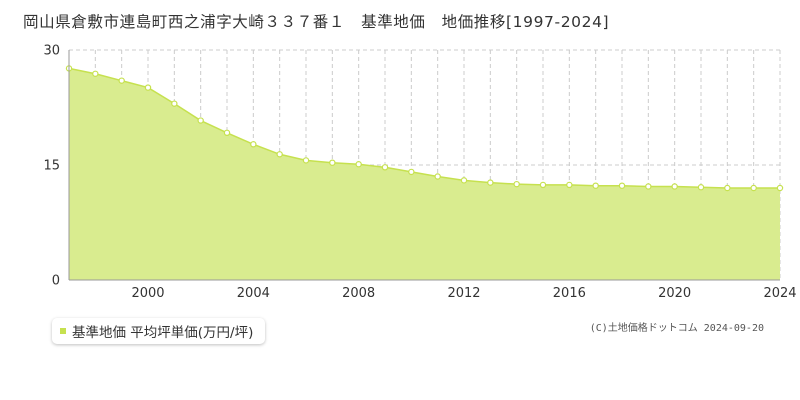 Image resolution: width=800 pixels, height=400 pixels. I want to click on x-tick-label: 2020, so click(674, 293).